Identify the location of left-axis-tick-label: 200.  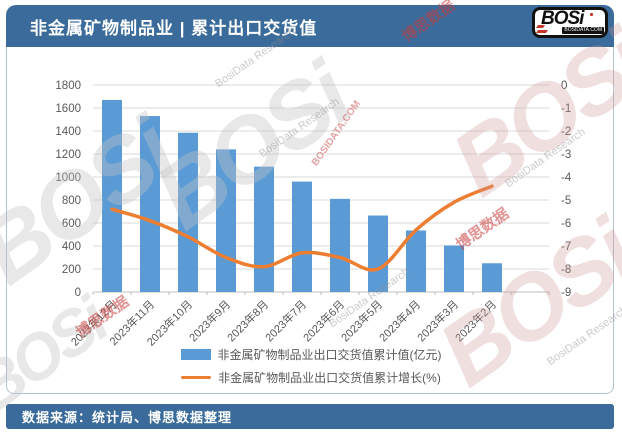
(71, 270).